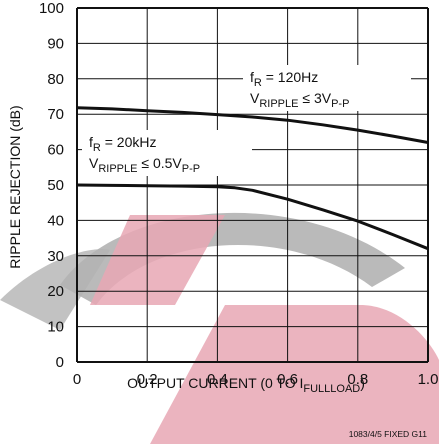  Describe the element at coordinates (388, 434) in the screenshot. I see `footer-code: 1083/4/5 FIXED G11` at that location.